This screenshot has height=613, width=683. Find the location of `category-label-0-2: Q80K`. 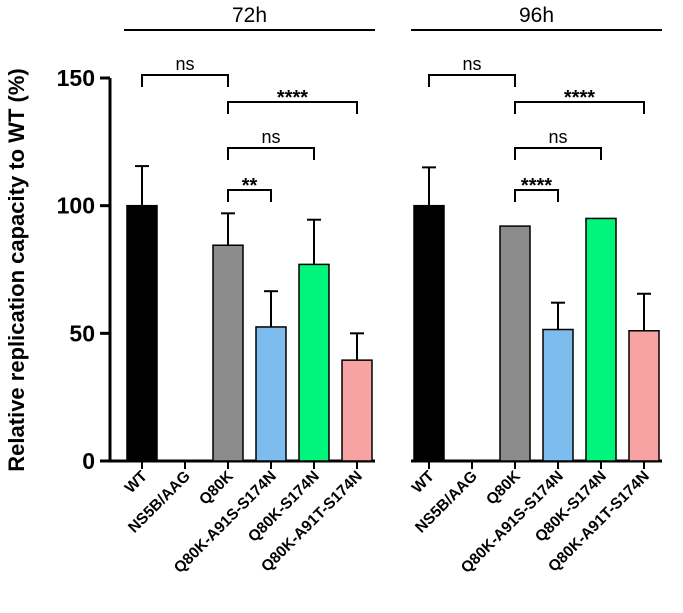

category-label-0-2: Q80K is located at coordinates (216, 487).